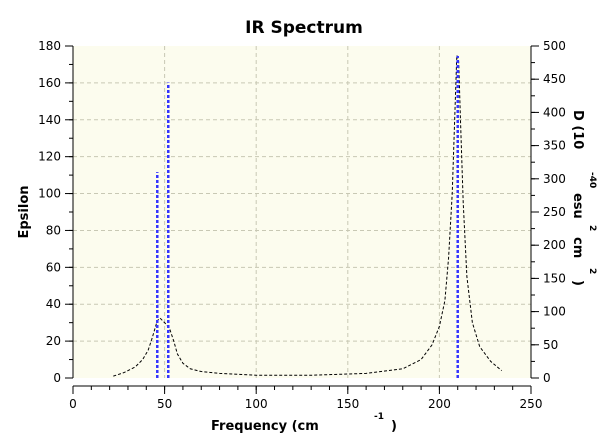 This screenshot has height=438, width=600. I want to click on y-tick-label: 160, so click(49, 83).